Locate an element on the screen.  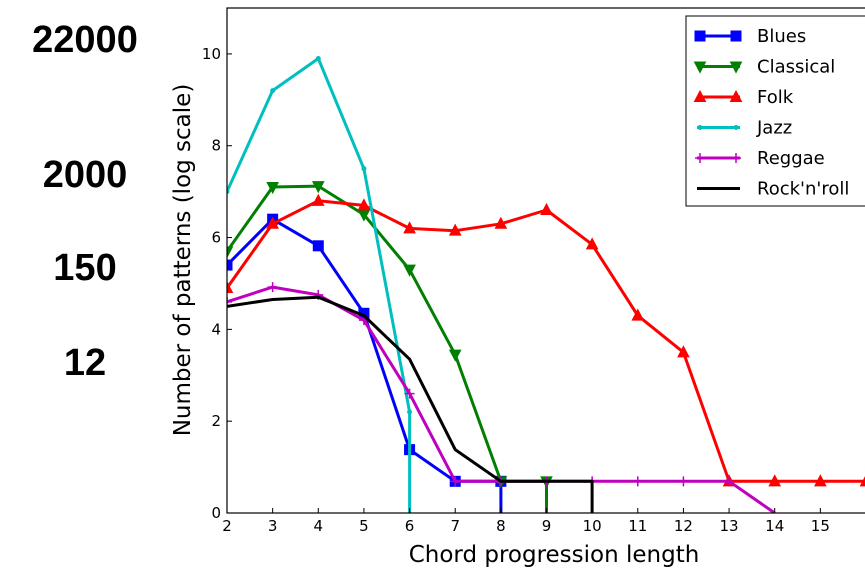
legend-label: Reggae is located at coordinates (791, 158).